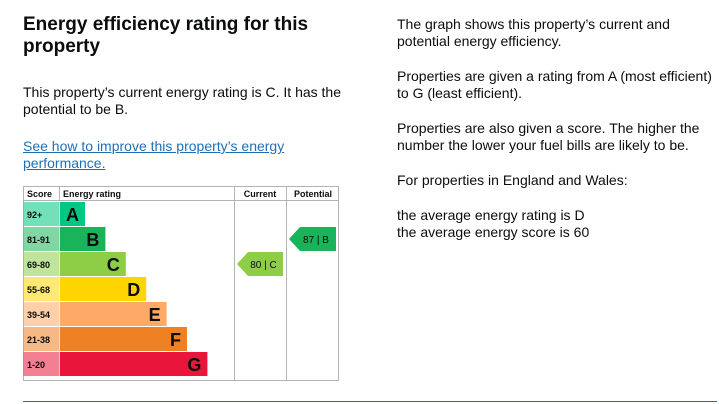  I want to click on info-region: For properties in England and Wales:, so click(512, 180).